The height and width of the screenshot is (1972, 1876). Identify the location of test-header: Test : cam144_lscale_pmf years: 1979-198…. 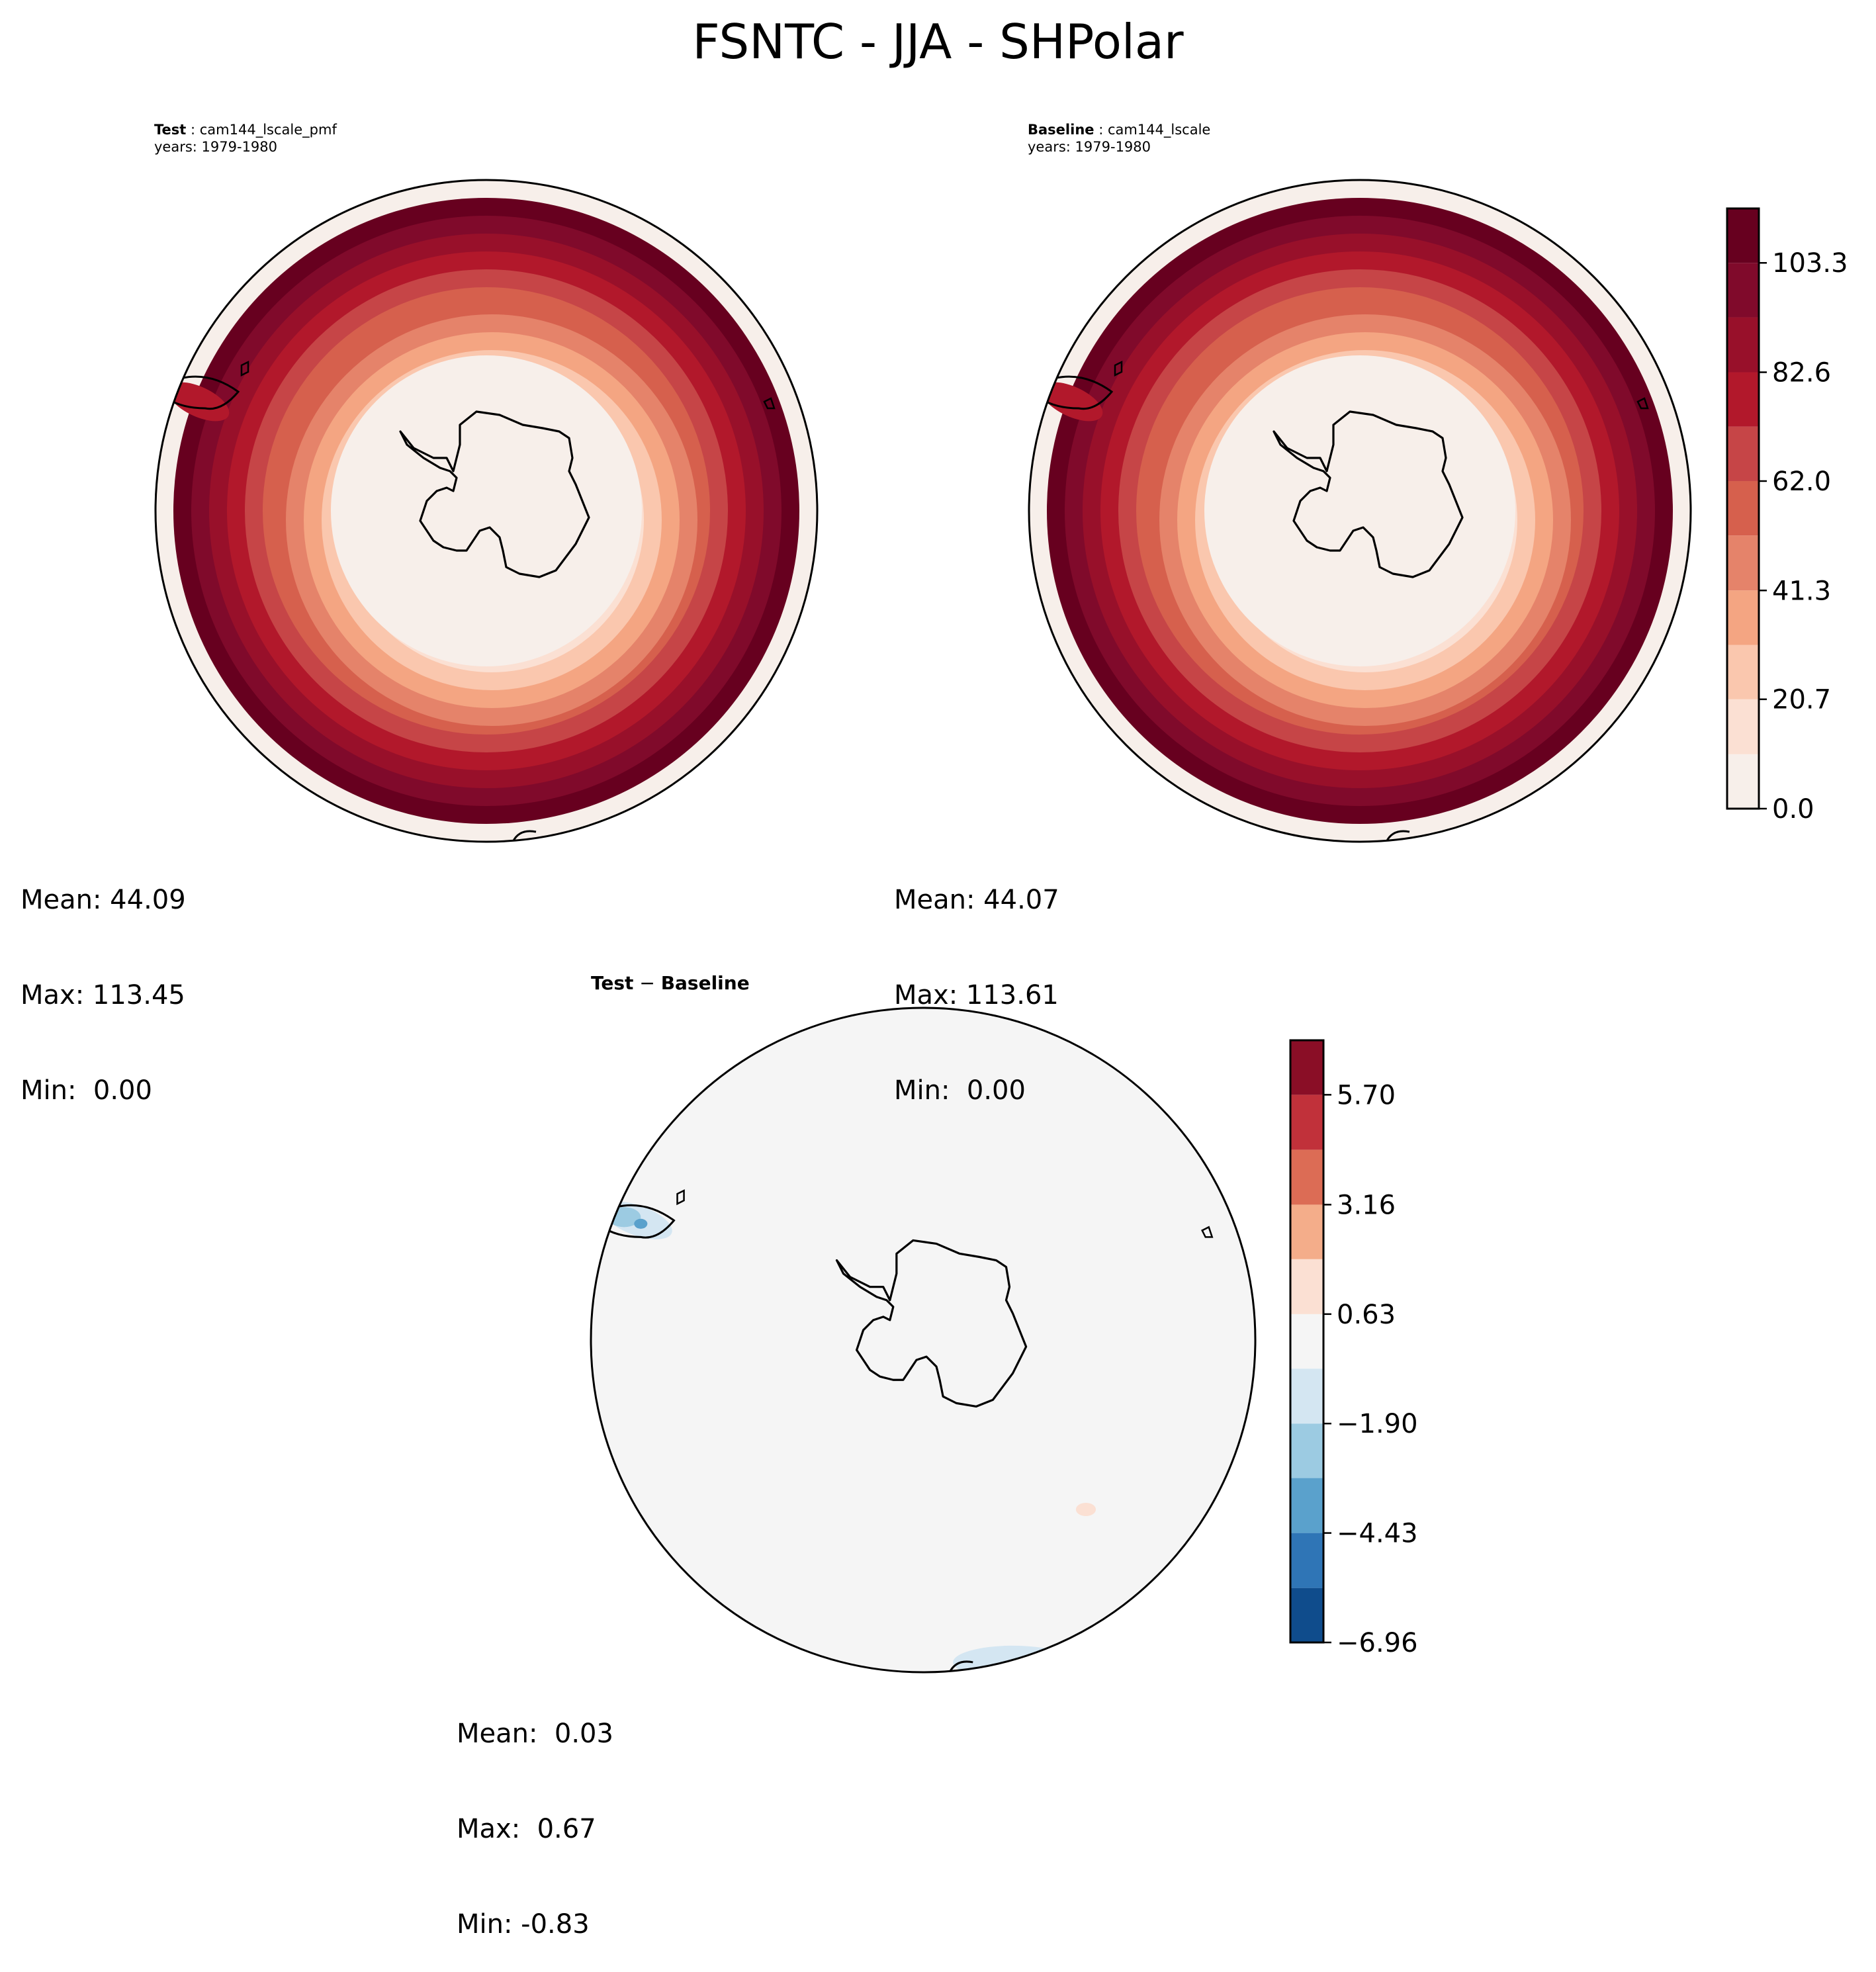
(246, 138).